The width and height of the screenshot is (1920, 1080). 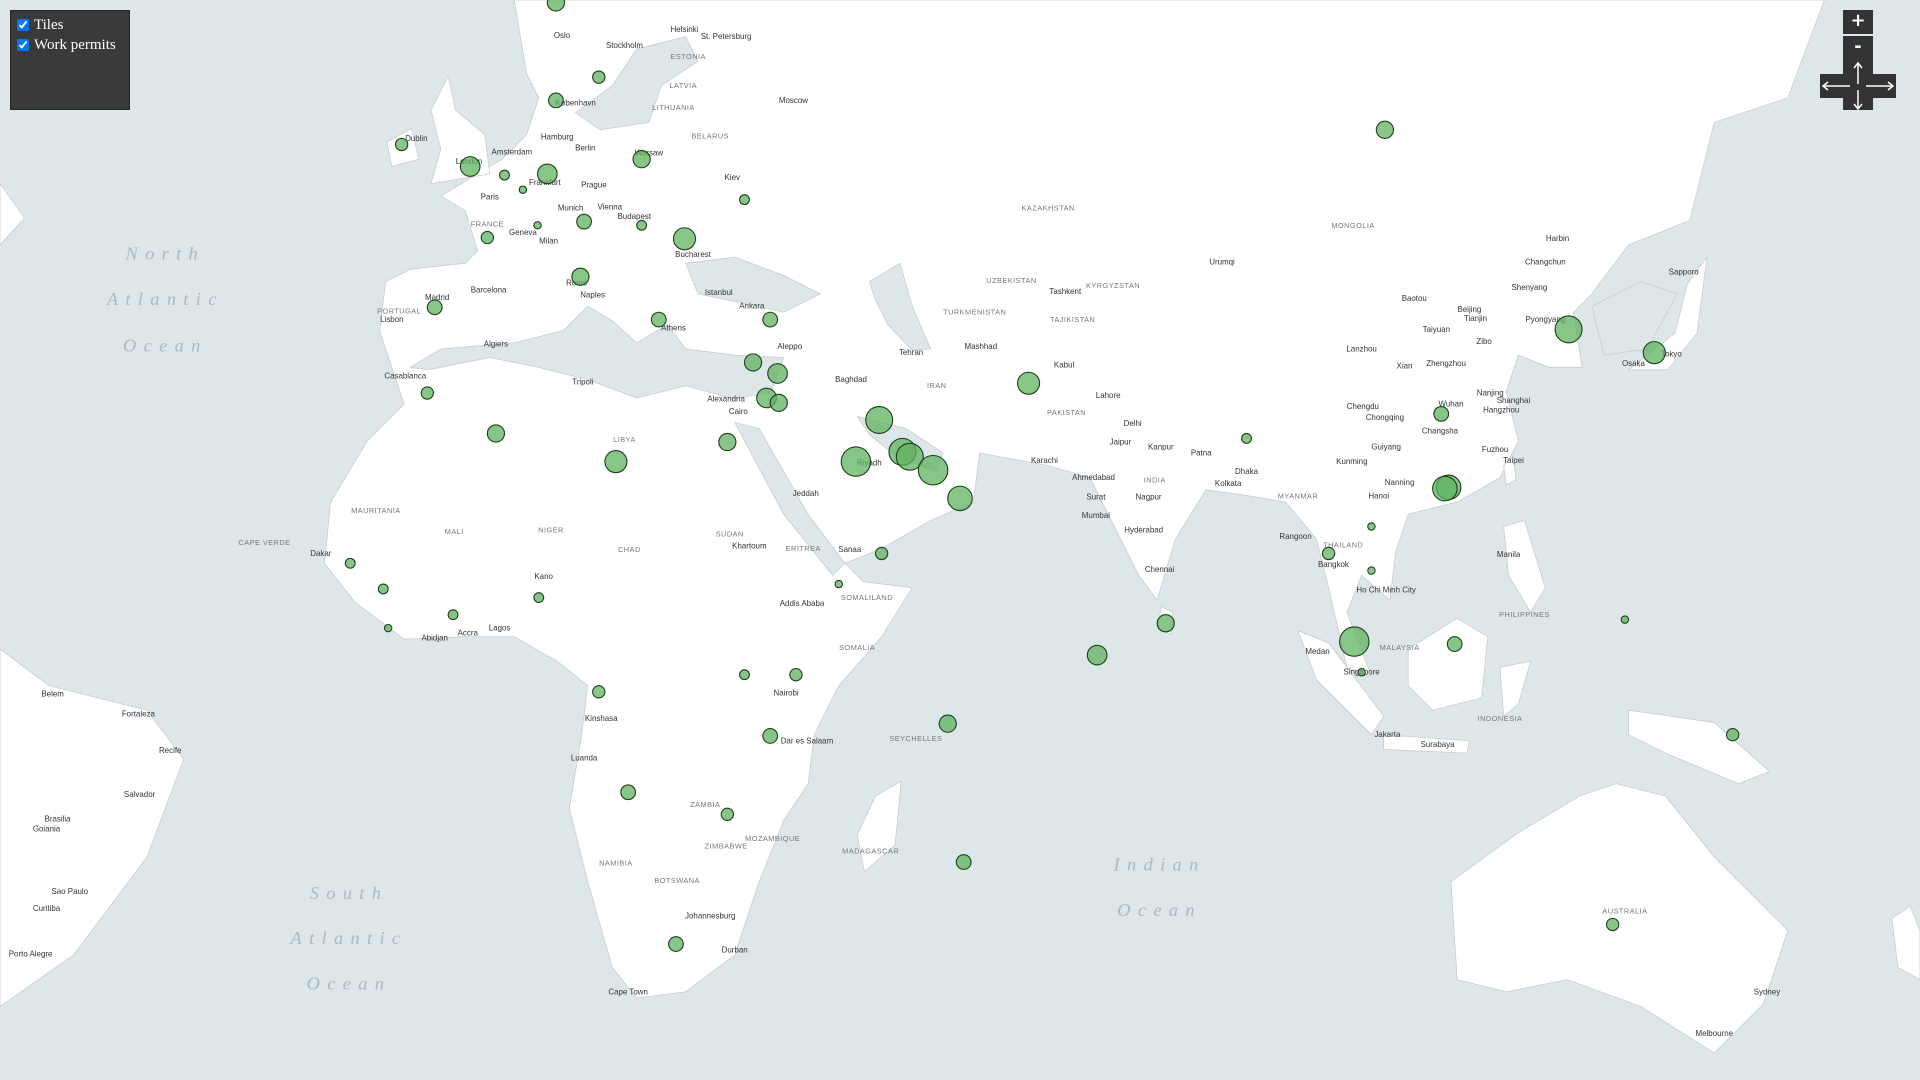 I want to click on city-label: Vienna, so click(x=610, y=206).